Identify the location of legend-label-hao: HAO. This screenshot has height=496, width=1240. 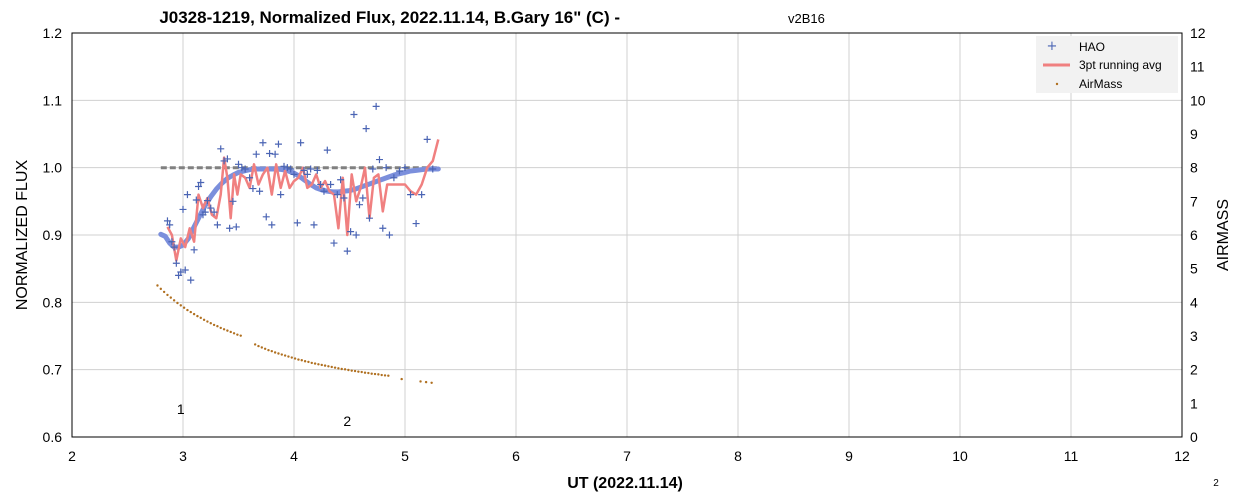
(1092, 47).